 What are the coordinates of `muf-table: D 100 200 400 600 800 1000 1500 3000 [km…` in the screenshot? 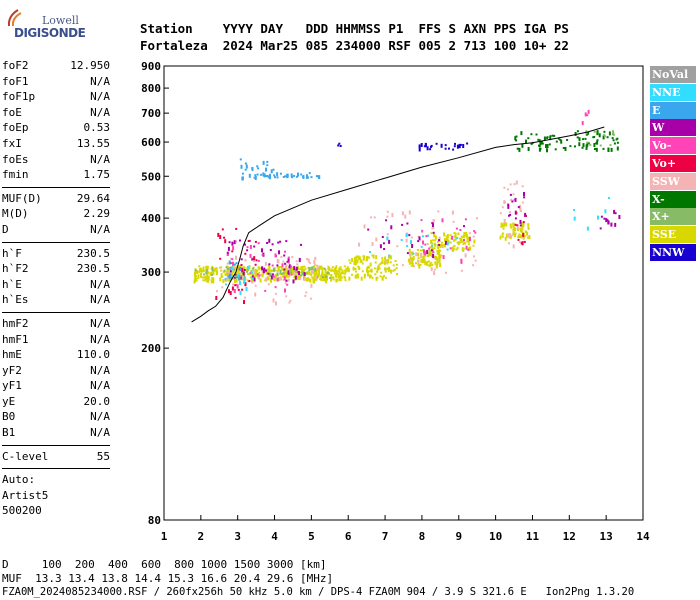 It's located at (167, 572).